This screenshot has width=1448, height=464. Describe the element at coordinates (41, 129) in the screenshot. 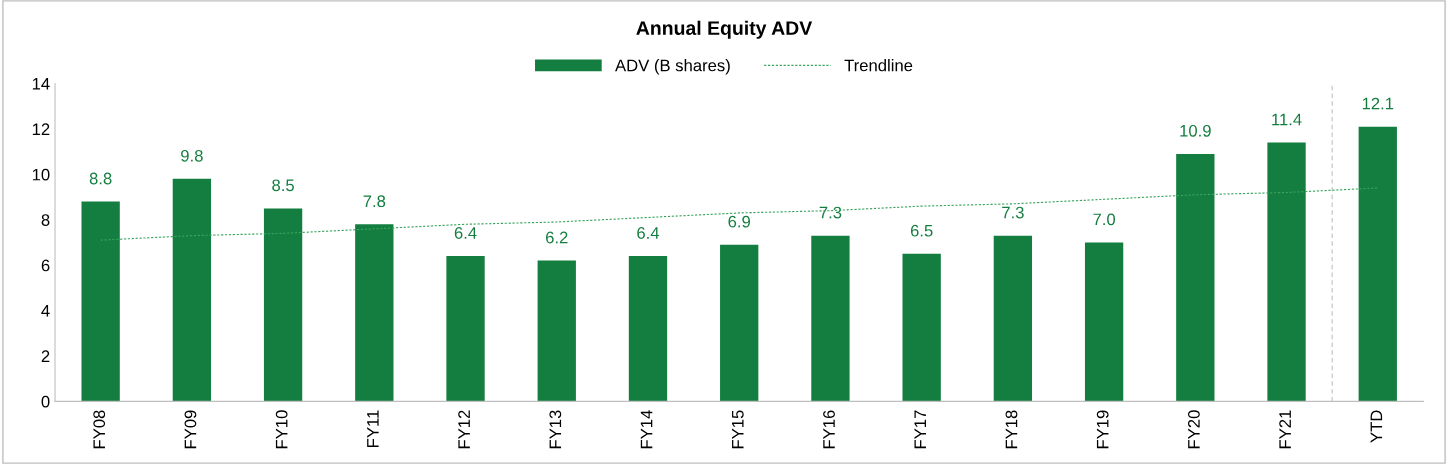

I see `y-tick-label: 12` at that location.